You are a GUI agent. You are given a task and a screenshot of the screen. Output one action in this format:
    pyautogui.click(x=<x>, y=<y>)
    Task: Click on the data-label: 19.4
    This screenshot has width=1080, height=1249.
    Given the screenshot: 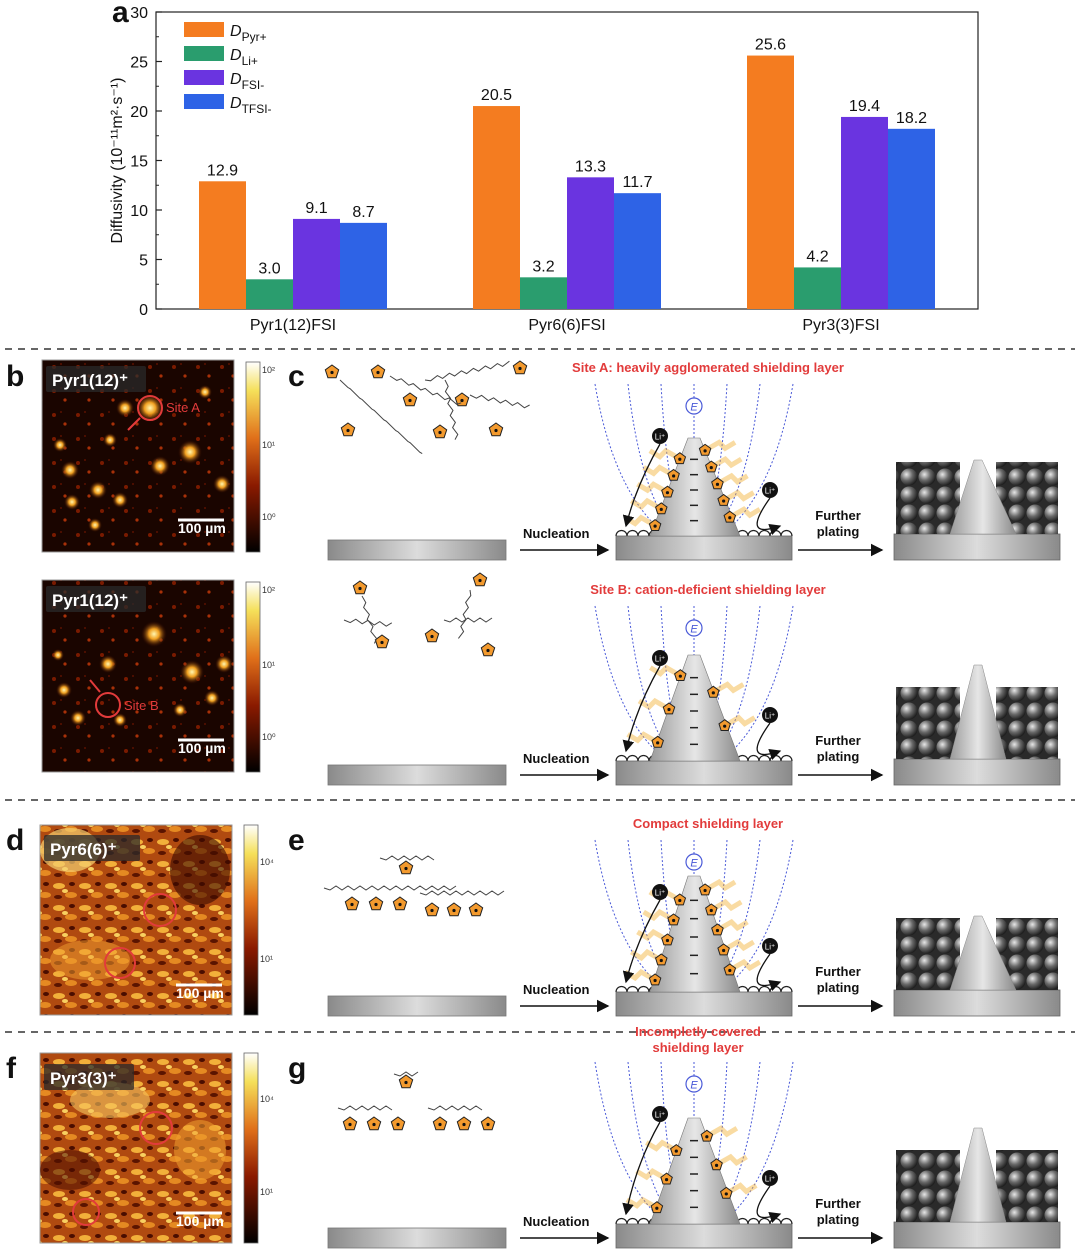 What is the action you would take?
    pyautogui.click(x=864, y=106)
    